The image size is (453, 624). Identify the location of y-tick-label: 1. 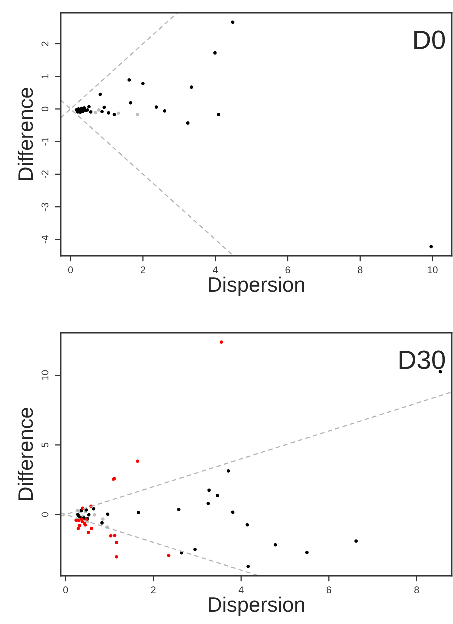
(45, 76).